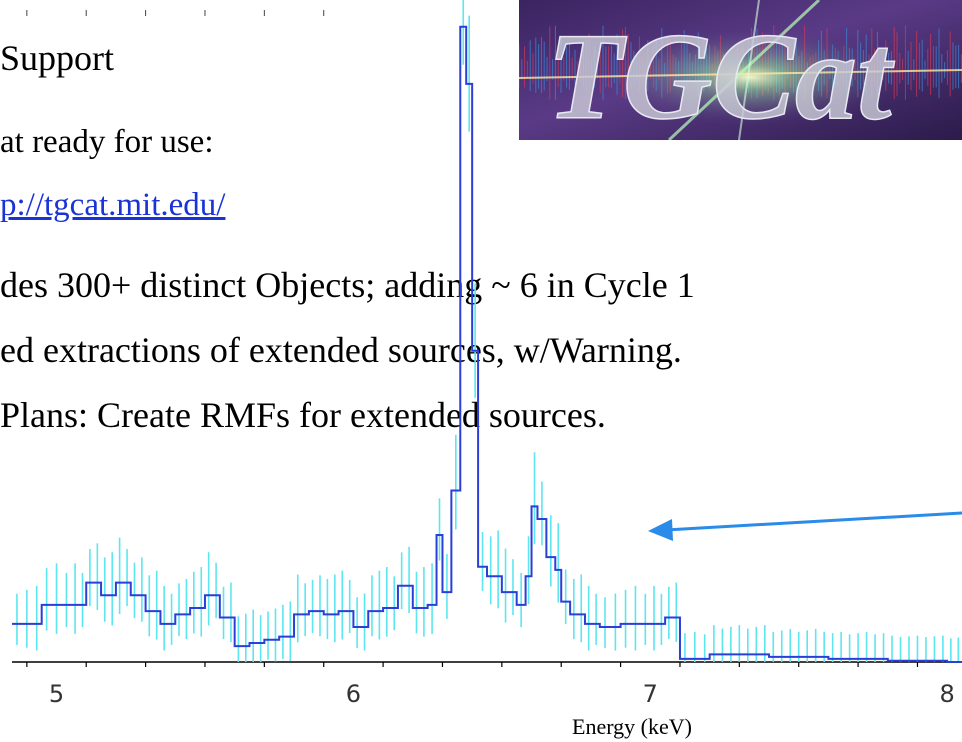  I want to click on x-axis-ticks, so click(472, 664).